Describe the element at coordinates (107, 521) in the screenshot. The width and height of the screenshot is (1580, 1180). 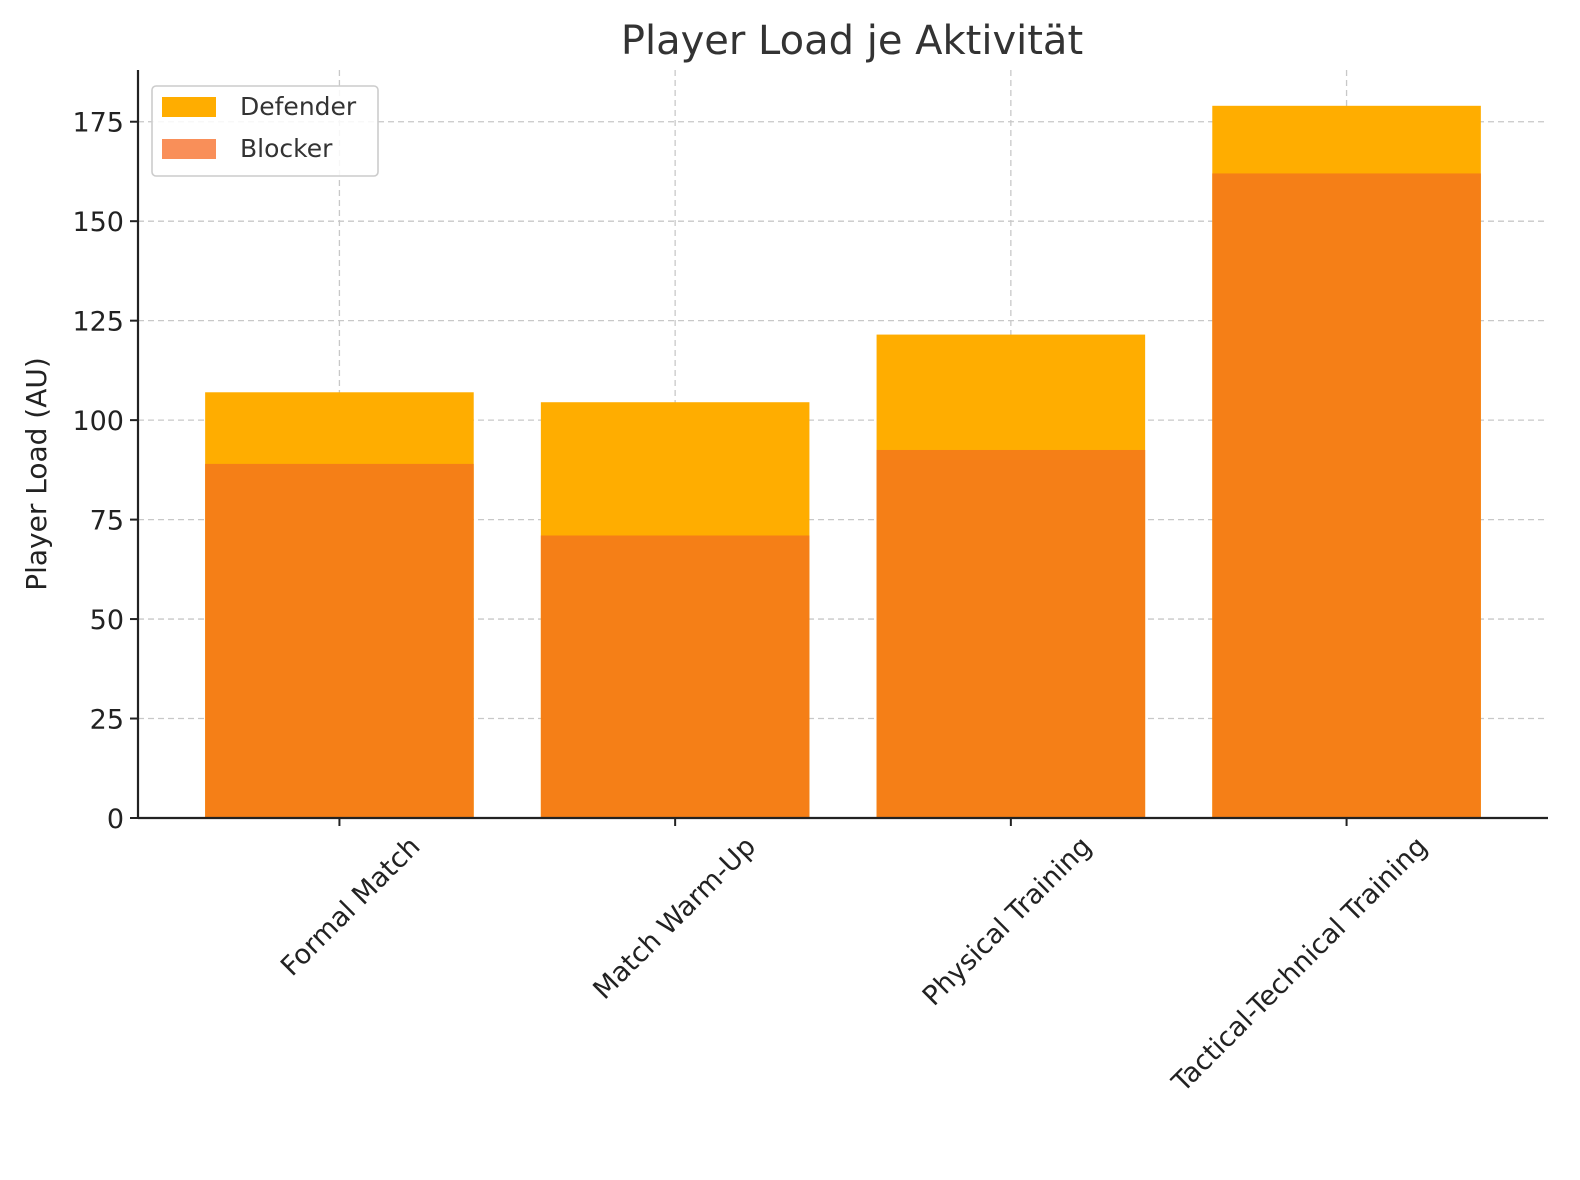
I see `y-tick-label: 75` at that location.